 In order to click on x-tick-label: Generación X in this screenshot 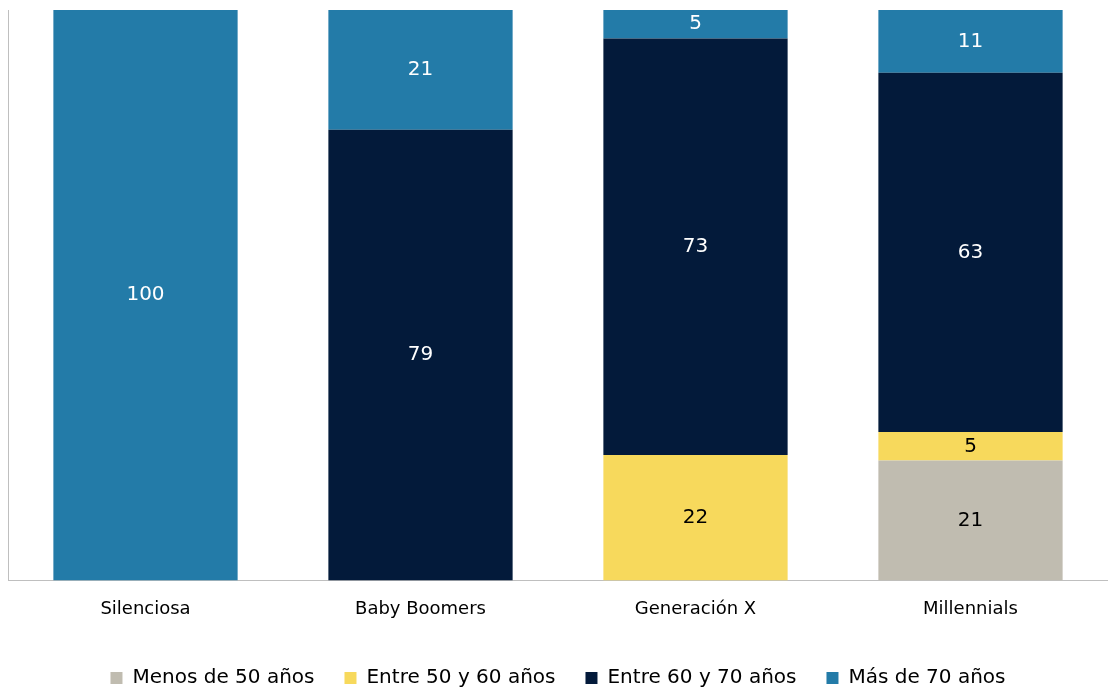, I will do `click(695, 607)`.